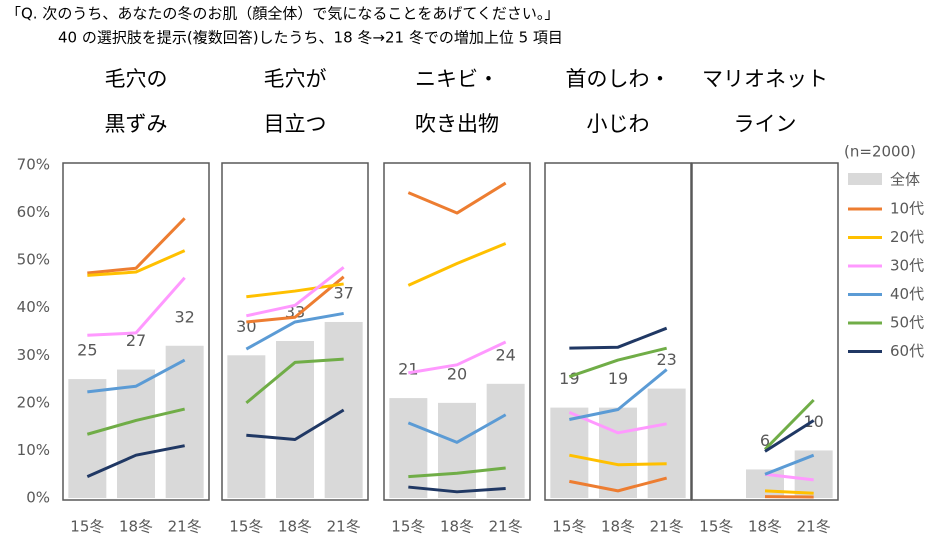 This screenshot has height=547, width=940. Describe the element at coordinates (33, 355) in the screenshot. I see `y-tick-label: 30%` at that location.